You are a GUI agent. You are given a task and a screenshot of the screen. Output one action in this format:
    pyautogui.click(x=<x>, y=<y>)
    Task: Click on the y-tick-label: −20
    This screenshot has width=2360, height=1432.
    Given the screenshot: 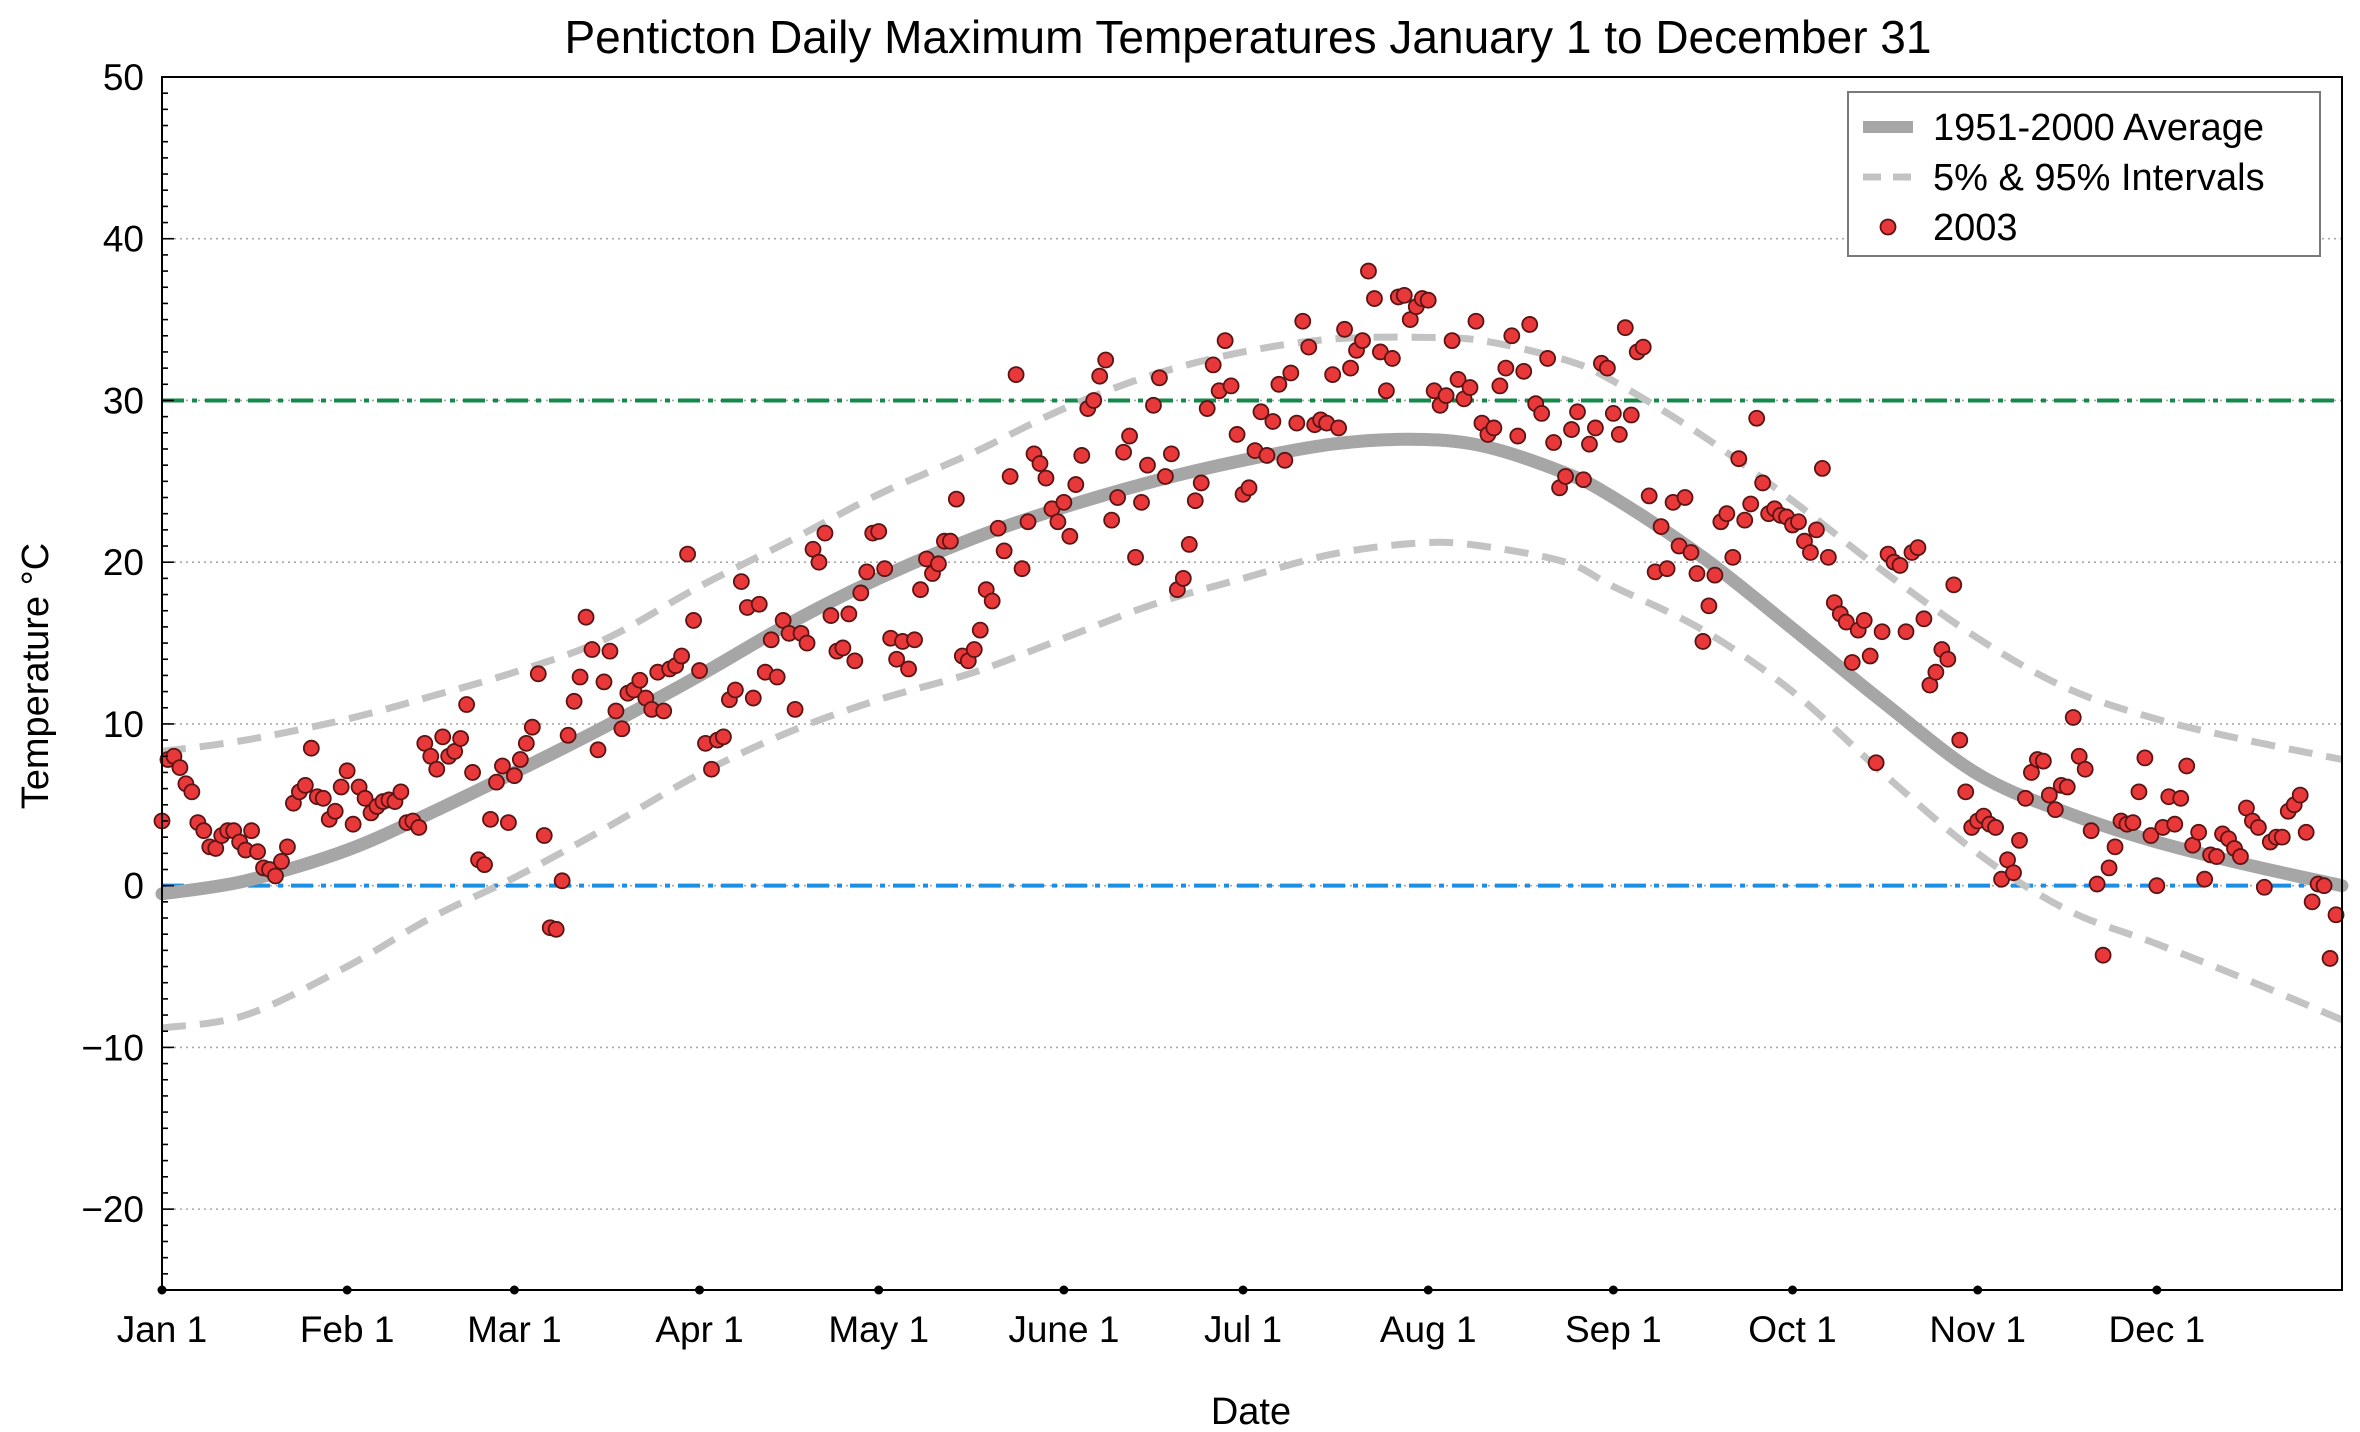 What is the action you would take?
    pyautogui.click(x=112, y=1209)
    